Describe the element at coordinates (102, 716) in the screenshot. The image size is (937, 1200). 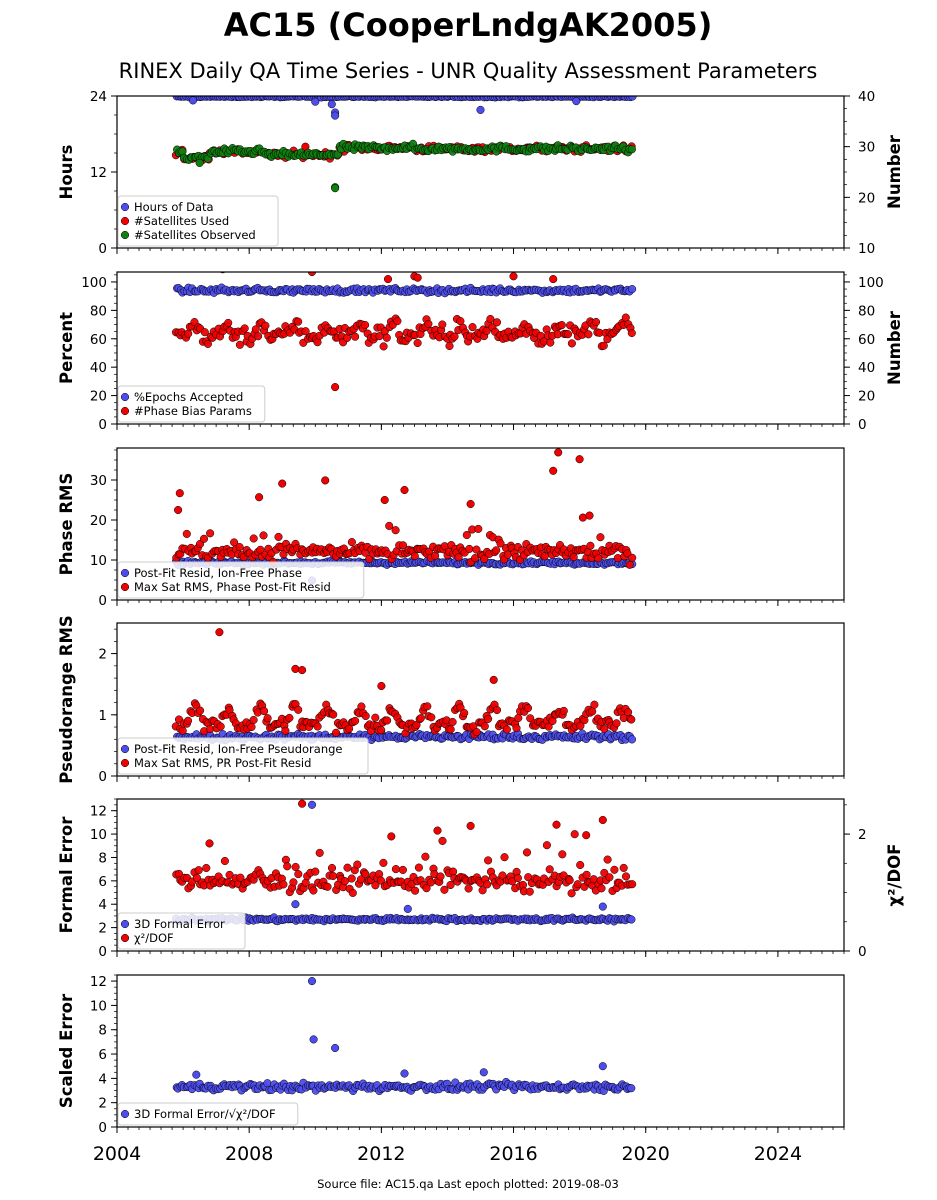
I see `y-tick-label: 1` at that location.